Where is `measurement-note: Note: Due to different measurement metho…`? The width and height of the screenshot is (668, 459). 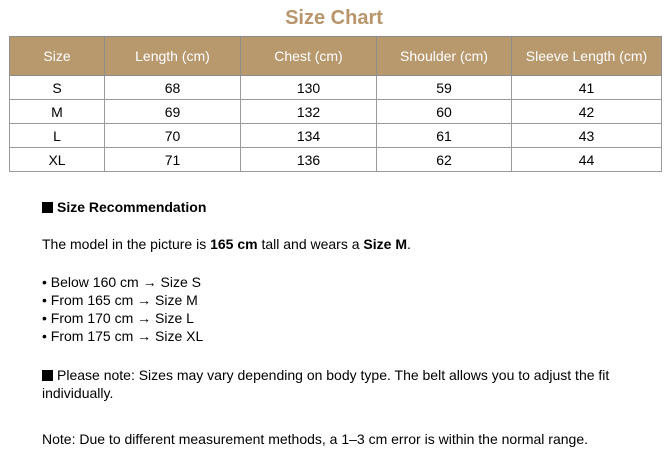 measurement-note: Note: Due to different measurement metho… is located at coordinates (315, 439).